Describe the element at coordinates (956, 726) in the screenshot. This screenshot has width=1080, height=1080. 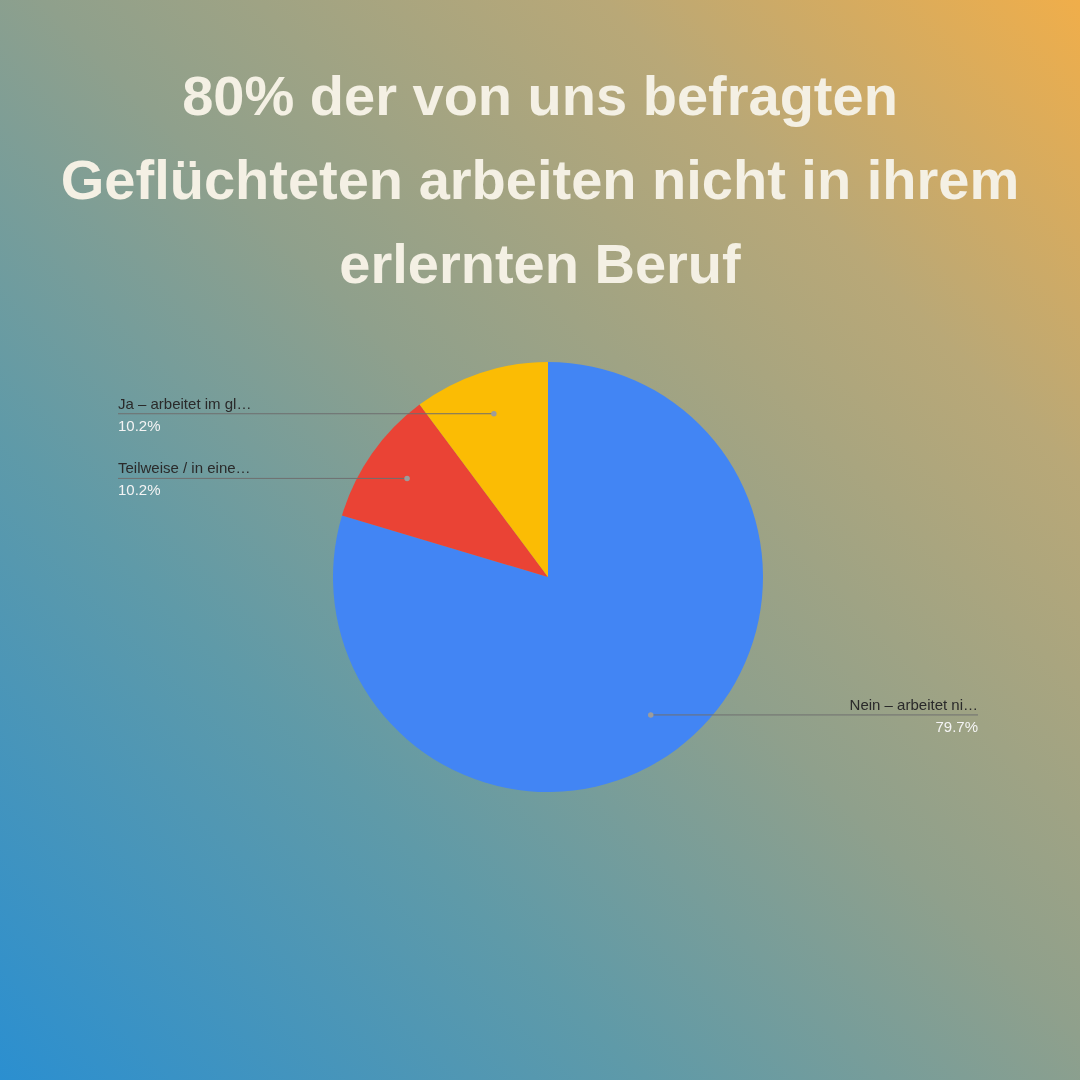
I see `data-label: 79.7%` at that location.